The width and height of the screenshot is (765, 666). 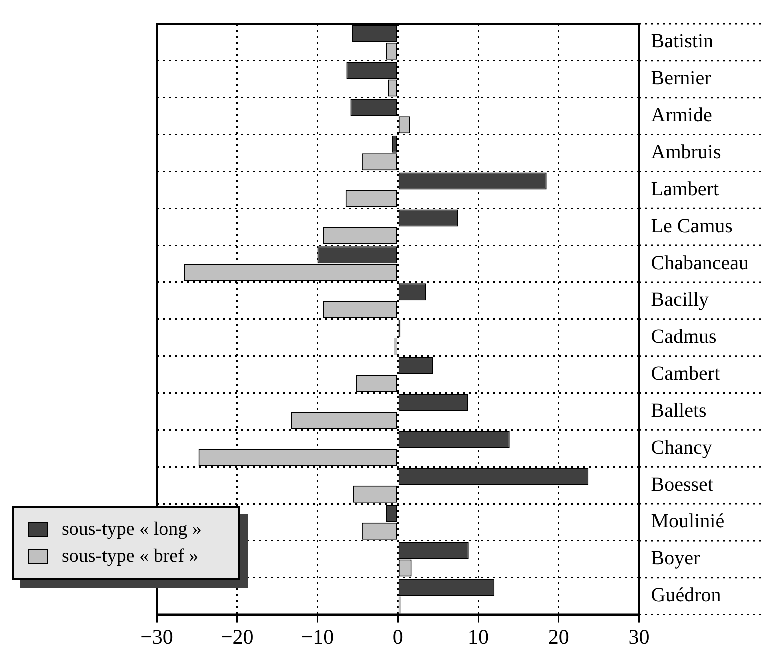 I want to click on x-tick-label: −20, so click(x=237, y=636).